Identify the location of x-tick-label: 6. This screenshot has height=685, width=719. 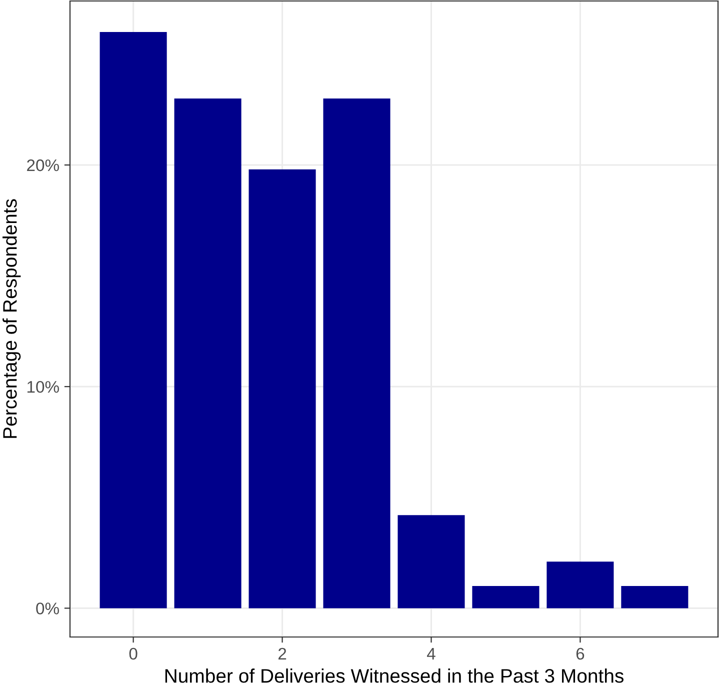
(580, 654).